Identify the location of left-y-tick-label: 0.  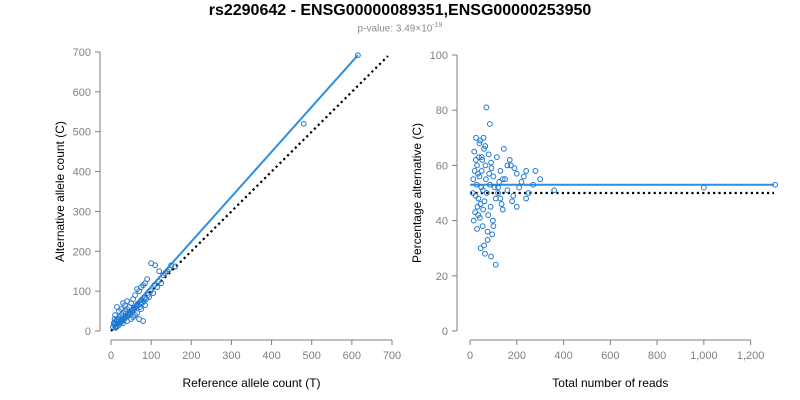
(88, 332).